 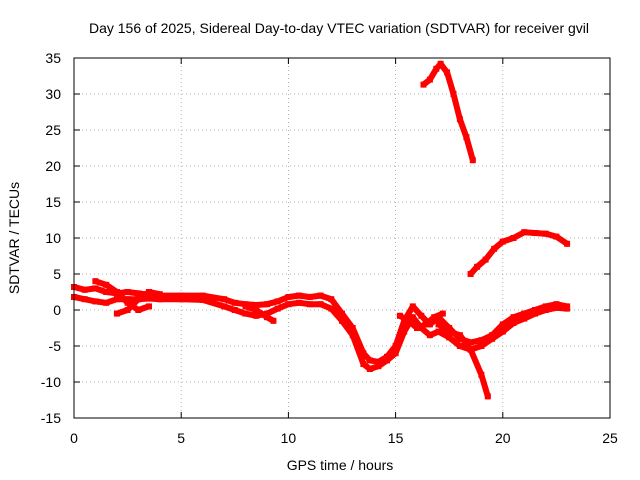 What do you see at coordinates (53, 166) in the screenshot?
I see `y-tick-label: 20` at bounding box center [53, 166].